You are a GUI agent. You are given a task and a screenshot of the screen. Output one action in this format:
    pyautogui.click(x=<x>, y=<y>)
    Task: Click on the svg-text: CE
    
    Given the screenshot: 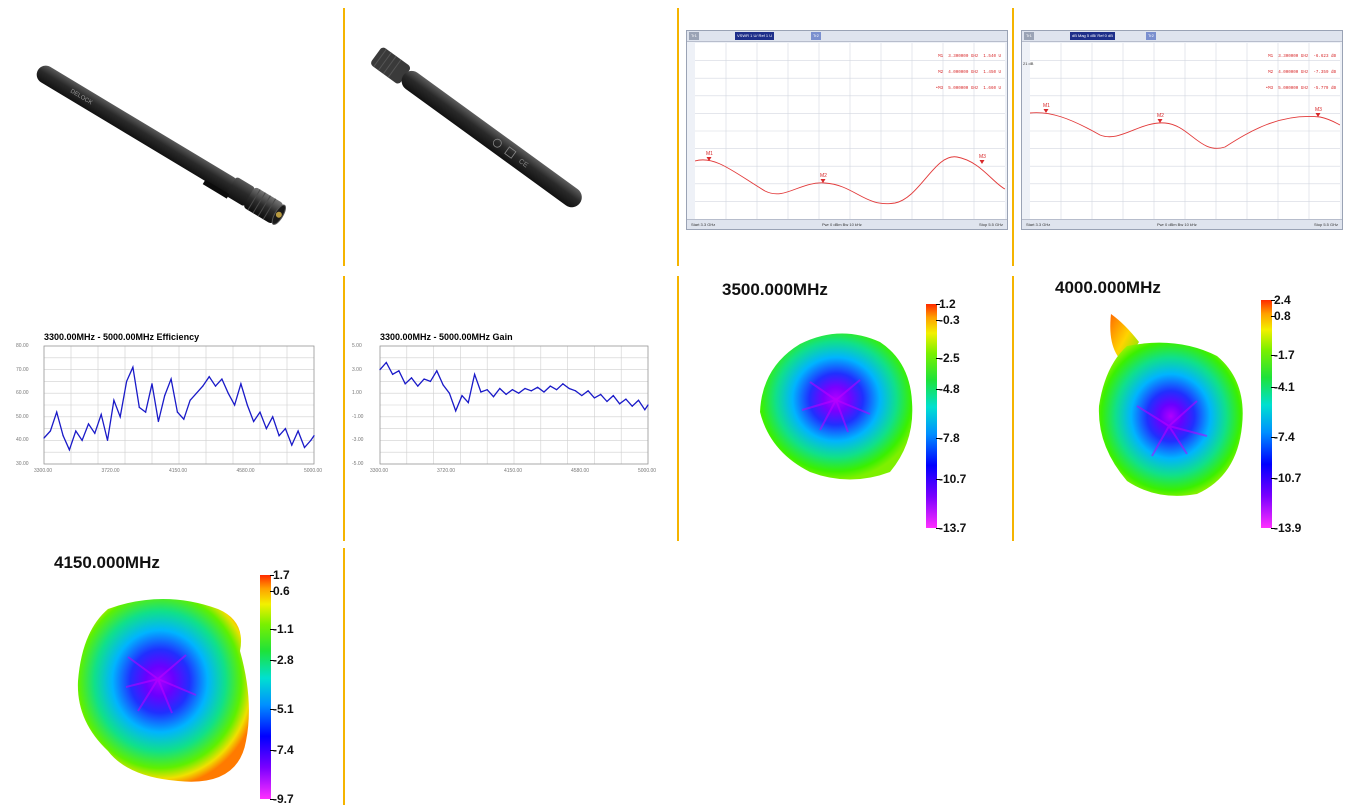 What is the action you would take?
    pyautogui.click(x=523, y=164)
    